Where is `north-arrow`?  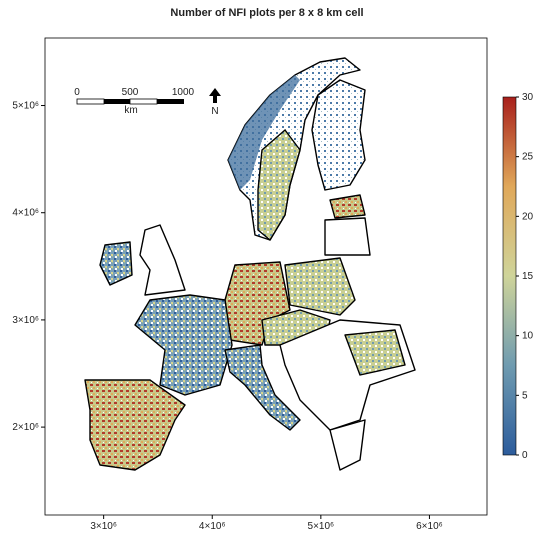 north-arrow is located at coordinates (215, 95).